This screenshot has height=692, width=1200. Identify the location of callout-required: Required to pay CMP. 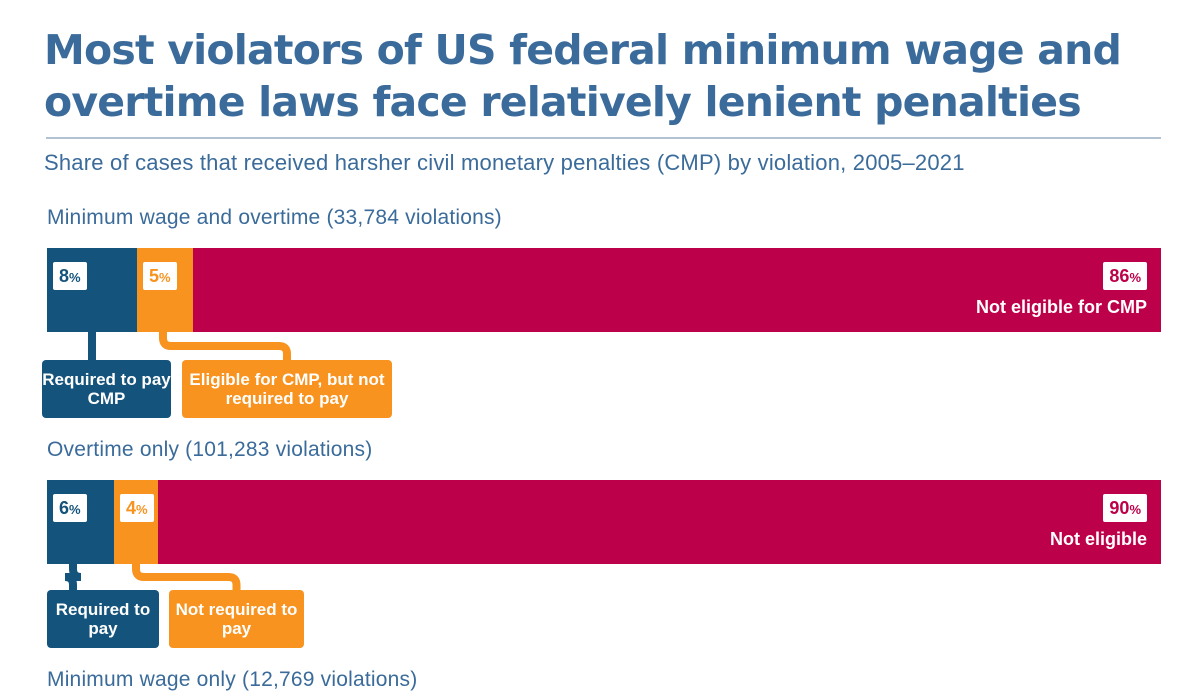
(106, 389).